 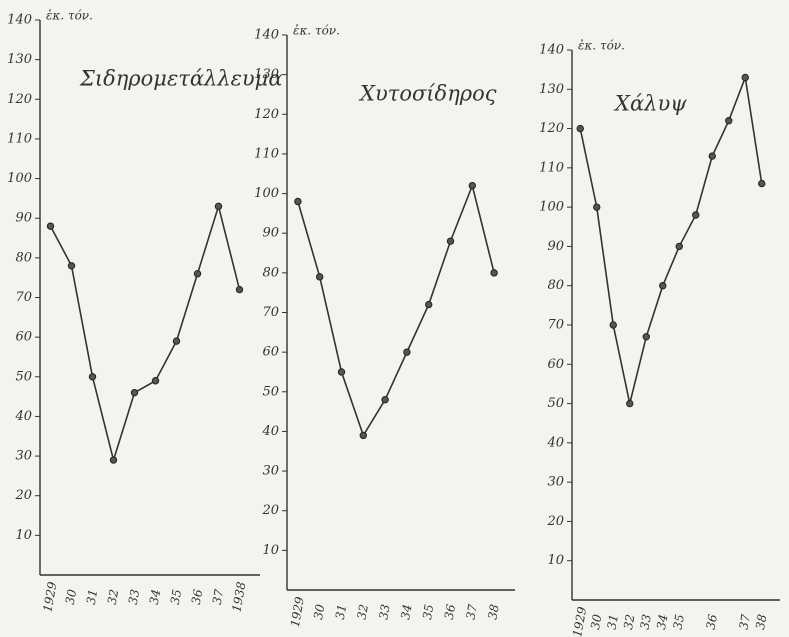 What do you see at coordinates (181, 79) in the screenshot?
I see `chart-title: Σιδηρομετάλλευμα` at bounding box center [181, 79].